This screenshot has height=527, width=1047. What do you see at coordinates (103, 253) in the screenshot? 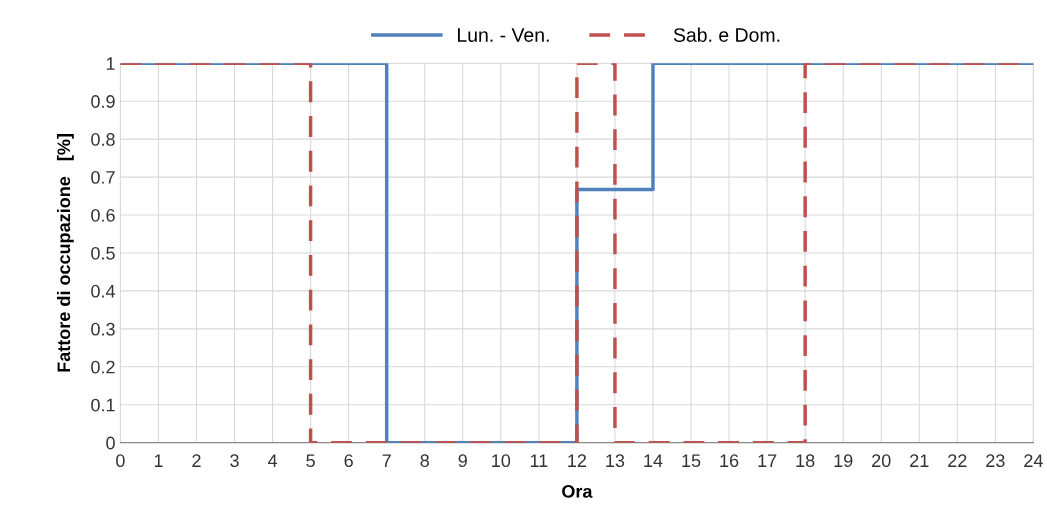
I see `y-tick-label: 0.5` at bounding box center [103, 253].